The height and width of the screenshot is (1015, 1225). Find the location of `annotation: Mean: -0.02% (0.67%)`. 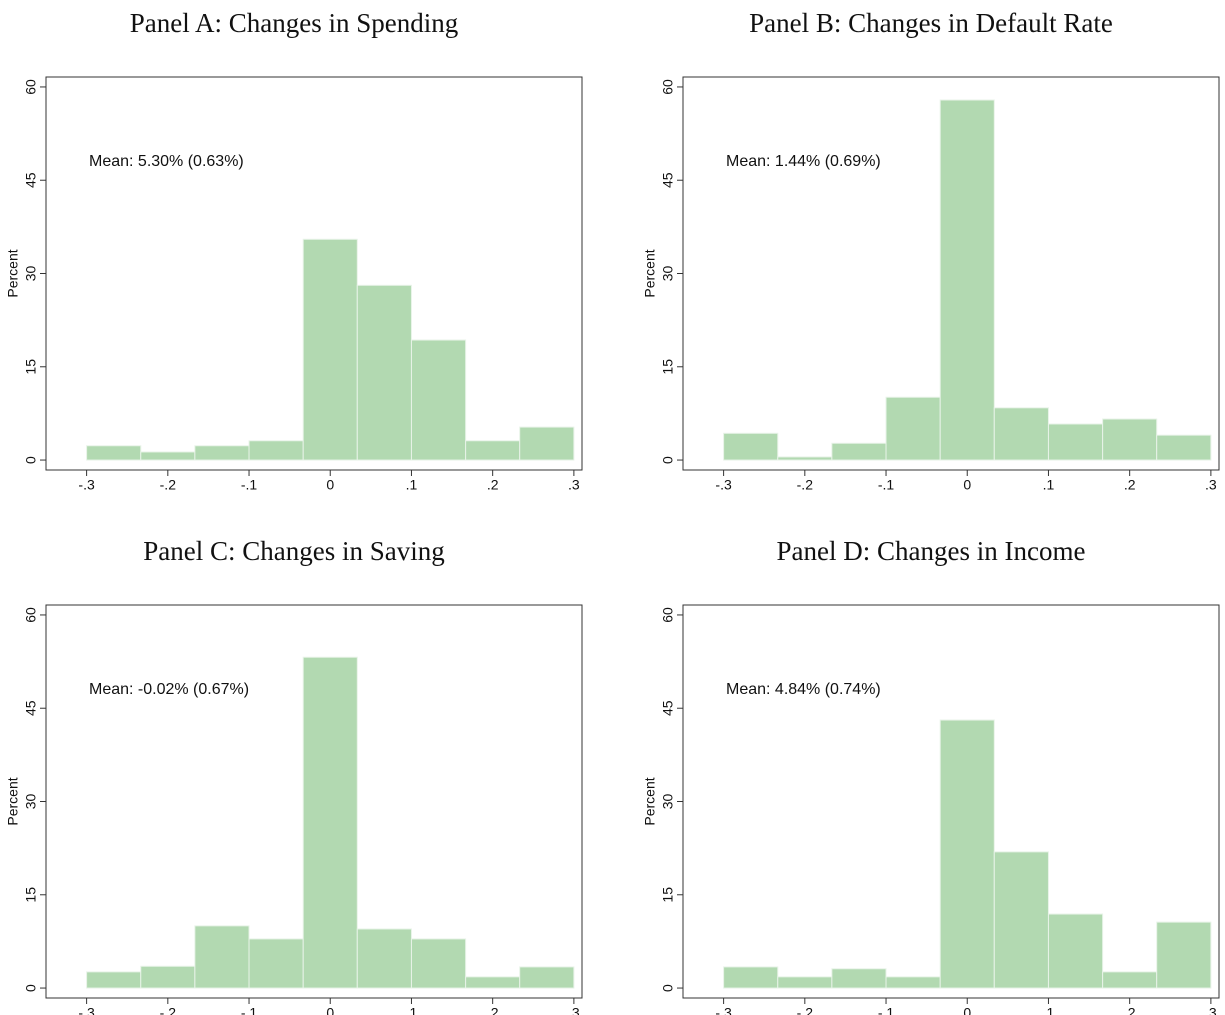

annotation: Mean: -0.02% (0.67%) is located at coordinates (169, 689).